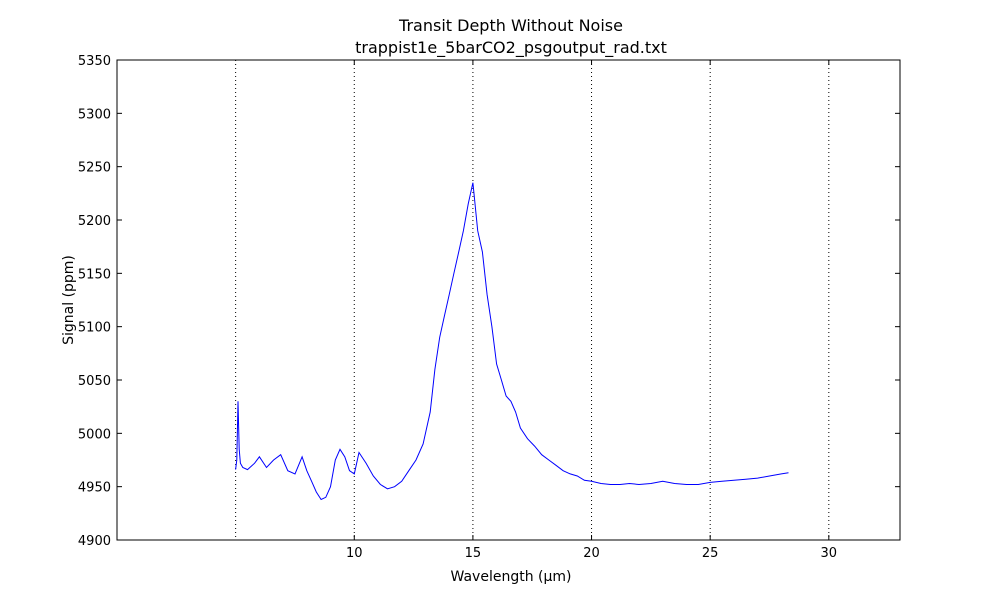  What do you see at coordinates (94, 328) in the screenshot?
I see `y-tick-label: 5100` at bounding box center [94, 328].